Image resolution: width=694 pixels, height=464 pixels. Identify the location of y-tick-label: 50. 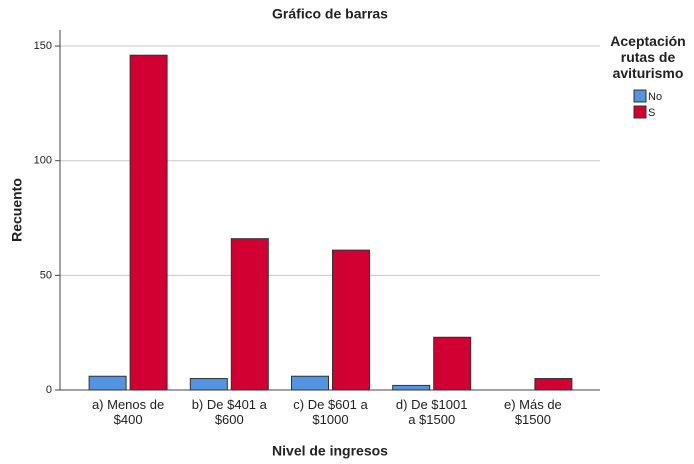
(46, 275).